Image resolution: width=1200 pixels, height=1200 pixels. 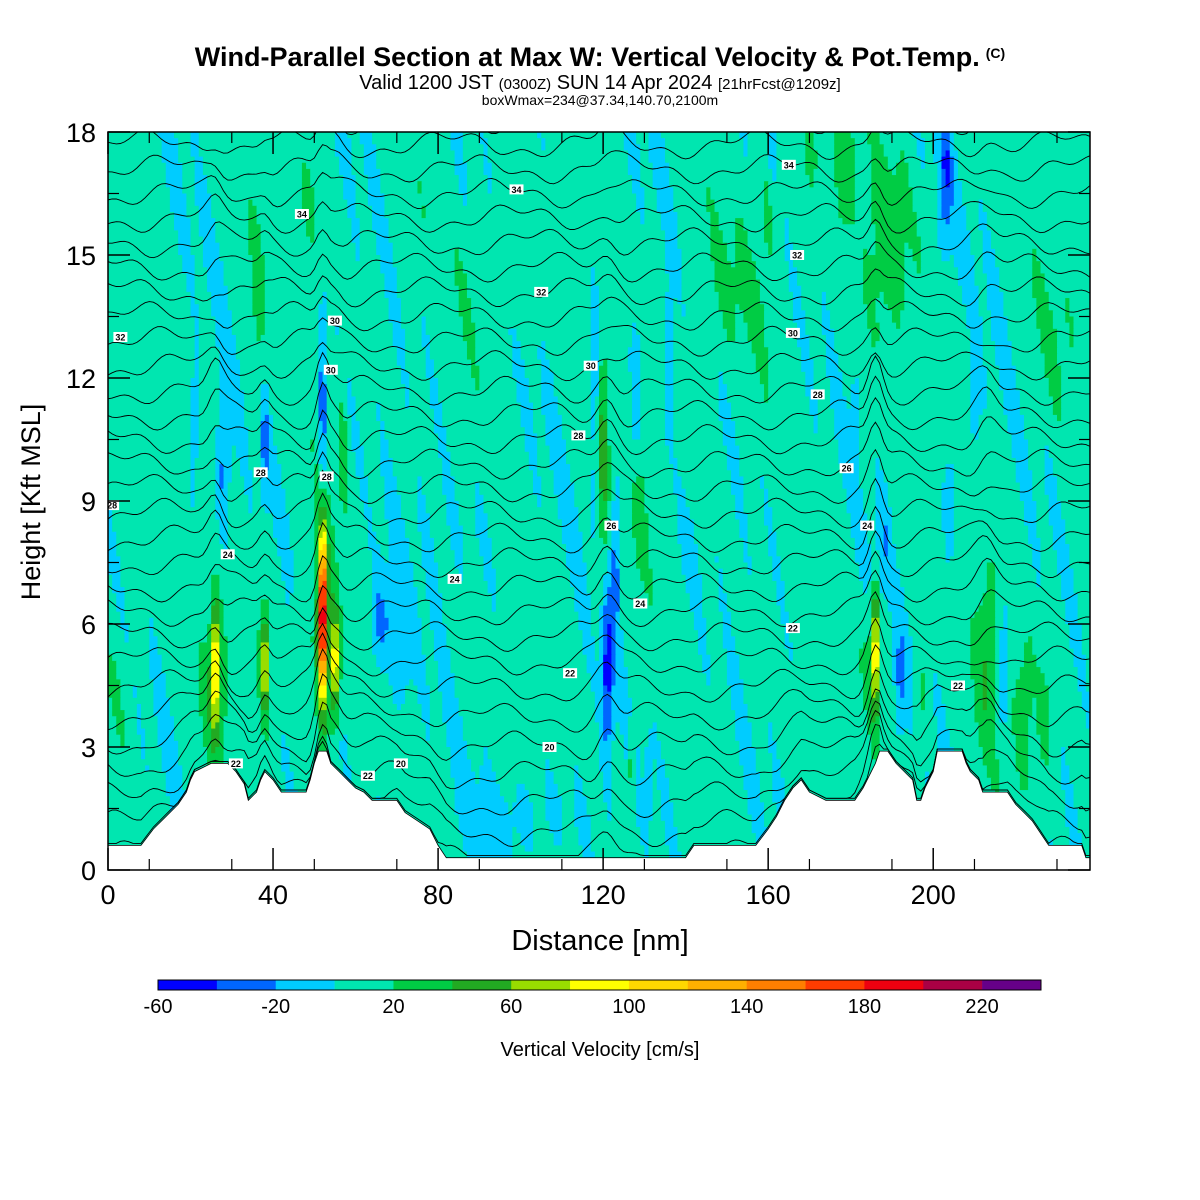 What do you see at coordinates (426, 83) in the screenshot?
I see `valid-main: Valid 1200 JST` at bounding box center [426, 83].